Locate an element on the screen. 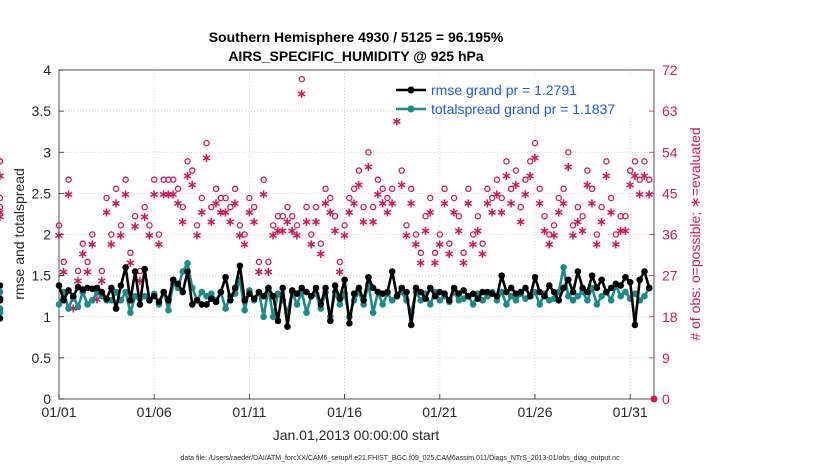 The height and width of the screenshot is (470, 830). y-tick-label: 3 is located at coordinates (47, 152).